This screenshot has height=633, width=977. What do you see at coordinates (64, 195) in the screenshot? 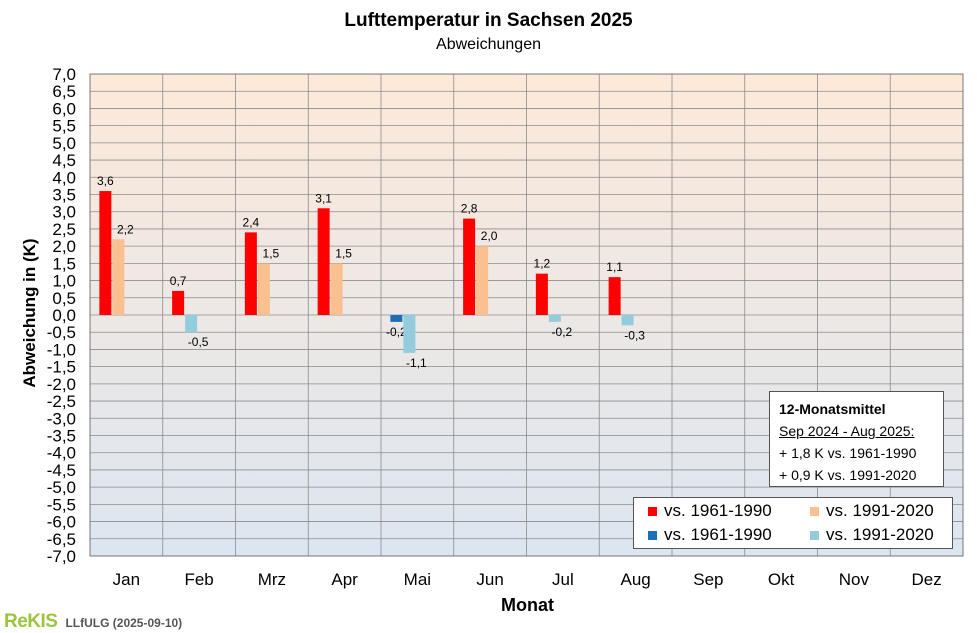
I see `y-tick-label: 3,5` at bounding box center [64, 195].